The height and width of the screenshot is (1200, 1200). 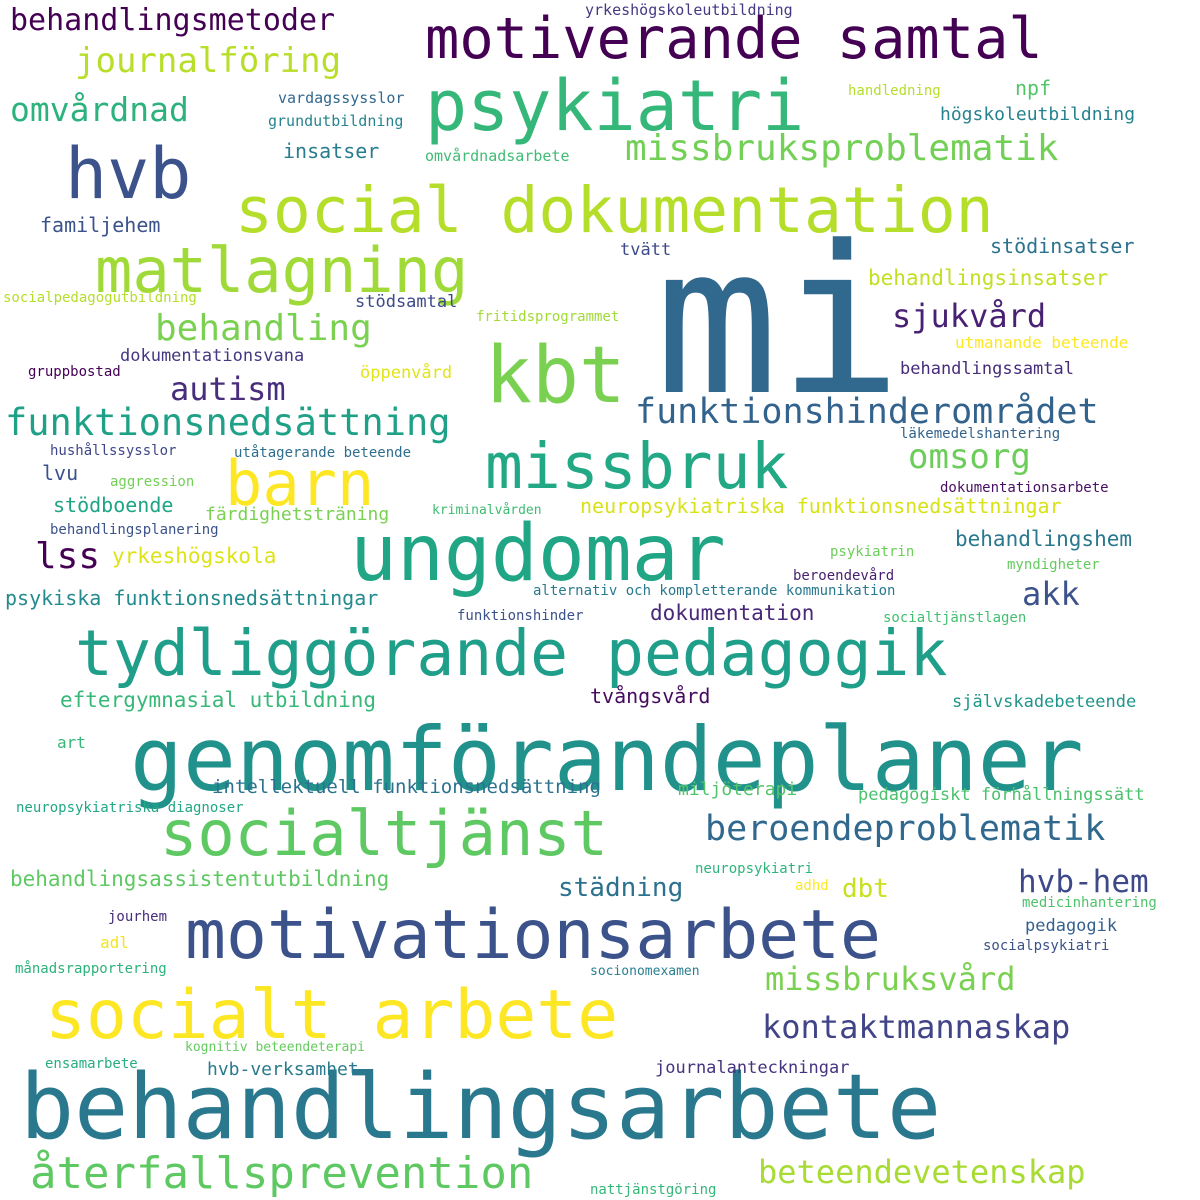 I want to click on word-beteendevetenskap: beteendevetenskap, so click(x=922, y=1172).